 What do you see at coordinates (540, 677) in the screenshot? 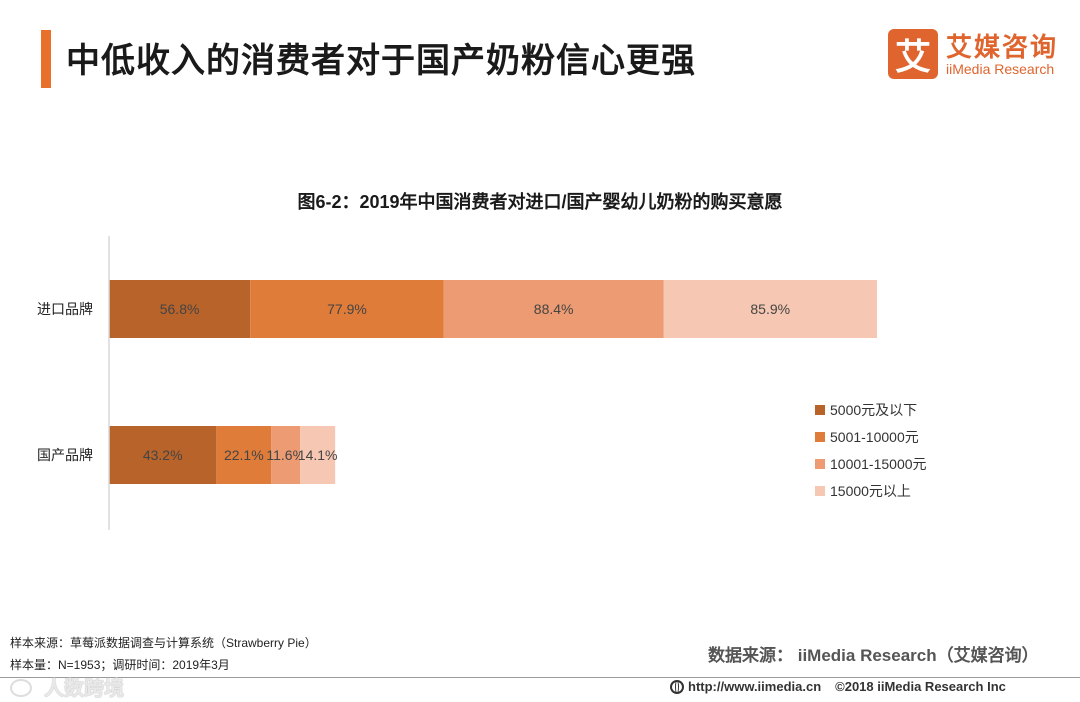
I see `footer-divider` at bounding box center [540, 677].